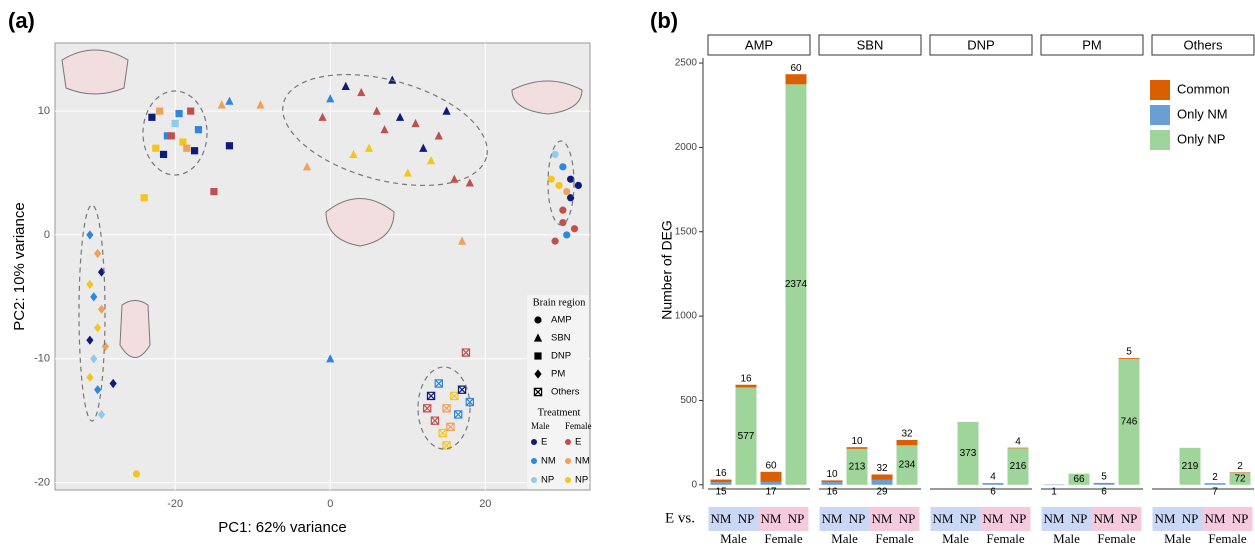 The height and width of the screenshot is (547, 1255). What do you see at coordinates (560, 302) in the screenshot?
I see `legend-title: Brain region` at bounding box center [560, 302].